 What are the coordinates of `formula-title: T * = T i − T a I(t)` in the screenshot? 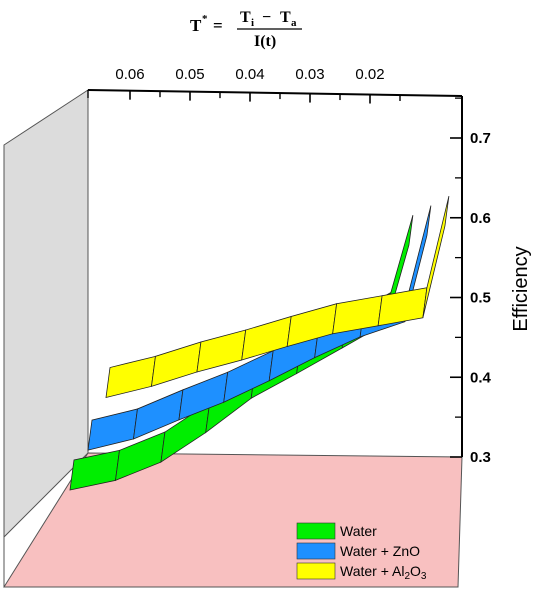 It's located at (246, 29).